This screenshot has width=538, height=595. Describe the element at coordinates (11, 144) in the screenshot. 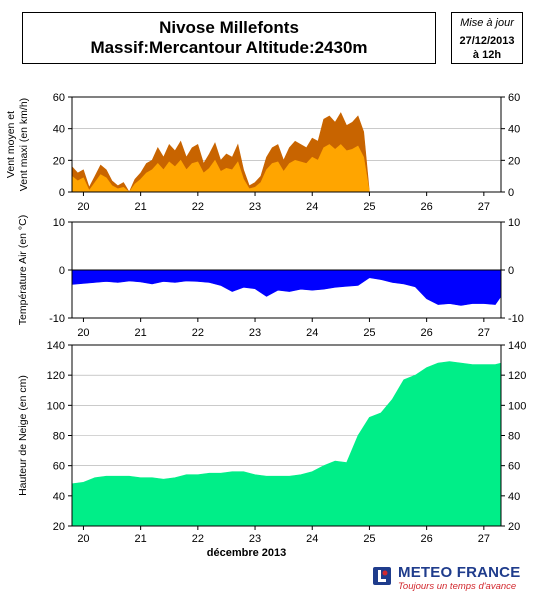

I see `y-axis-label-line1: Vent moyen et` at that location.